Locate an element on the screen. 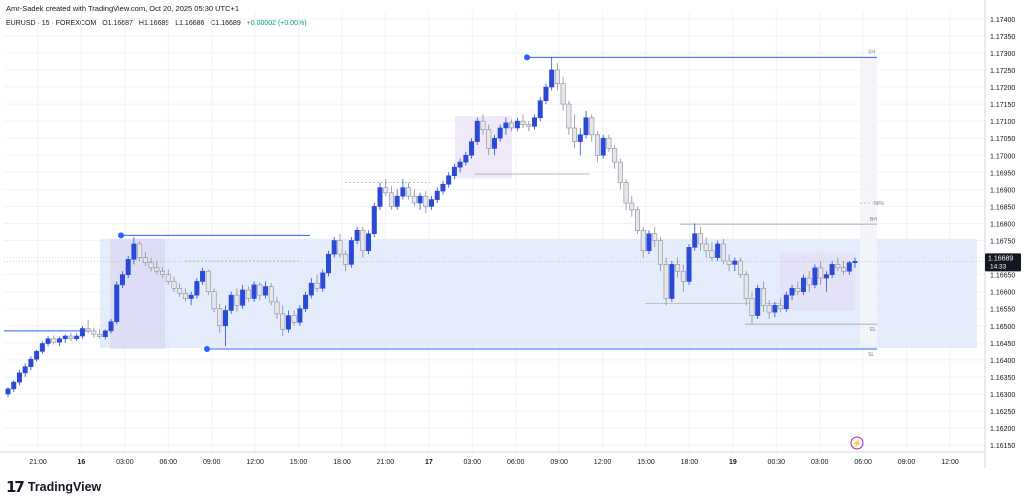 The height and width of the screenshot is (503, 1024). y-tick-label: 1.17050 is located at coordinates (1002, 139).